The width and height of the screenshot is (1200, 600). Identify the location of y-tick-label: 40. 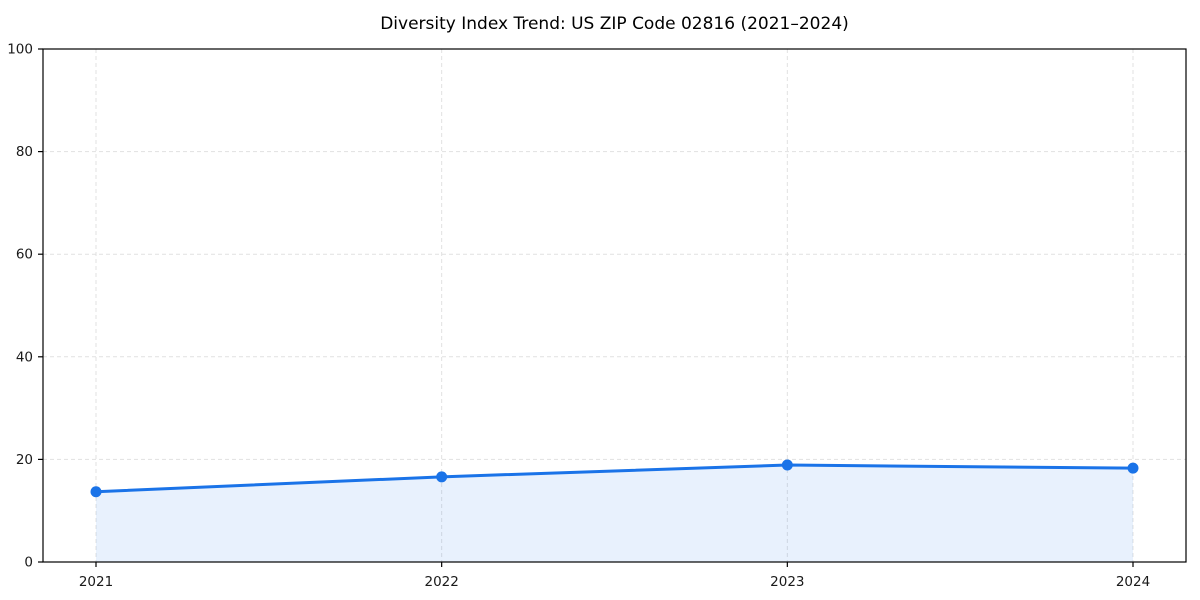
(24, 357).